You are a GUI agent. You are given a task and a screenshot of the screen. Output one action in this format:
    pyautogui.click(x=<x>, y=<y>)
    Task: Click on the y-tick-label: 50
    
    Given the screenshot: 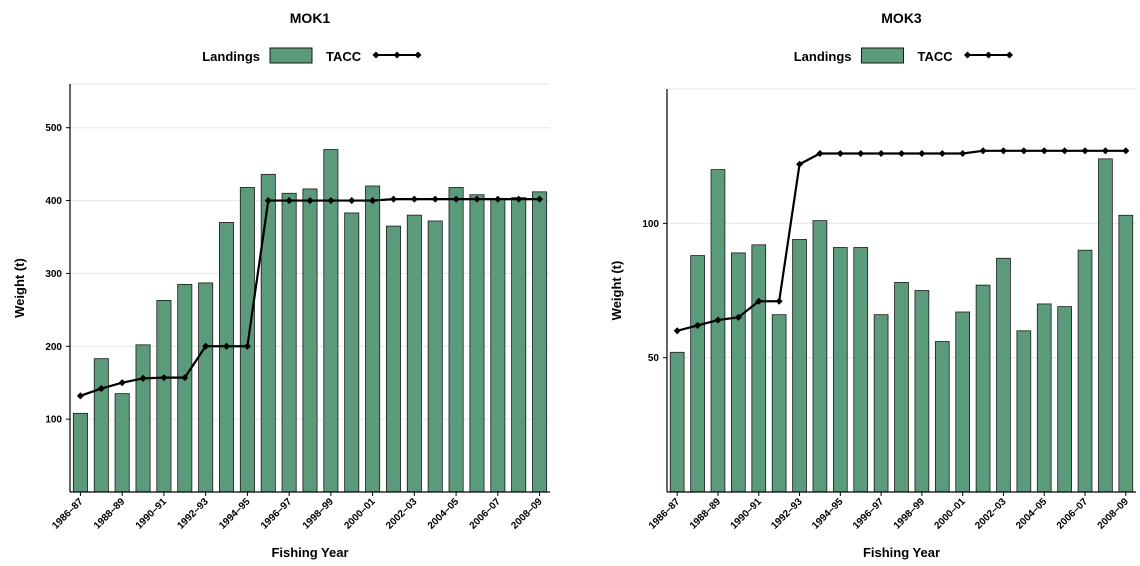 What is the action you would take?
    pyautogui.click(x=654, y=358)
    